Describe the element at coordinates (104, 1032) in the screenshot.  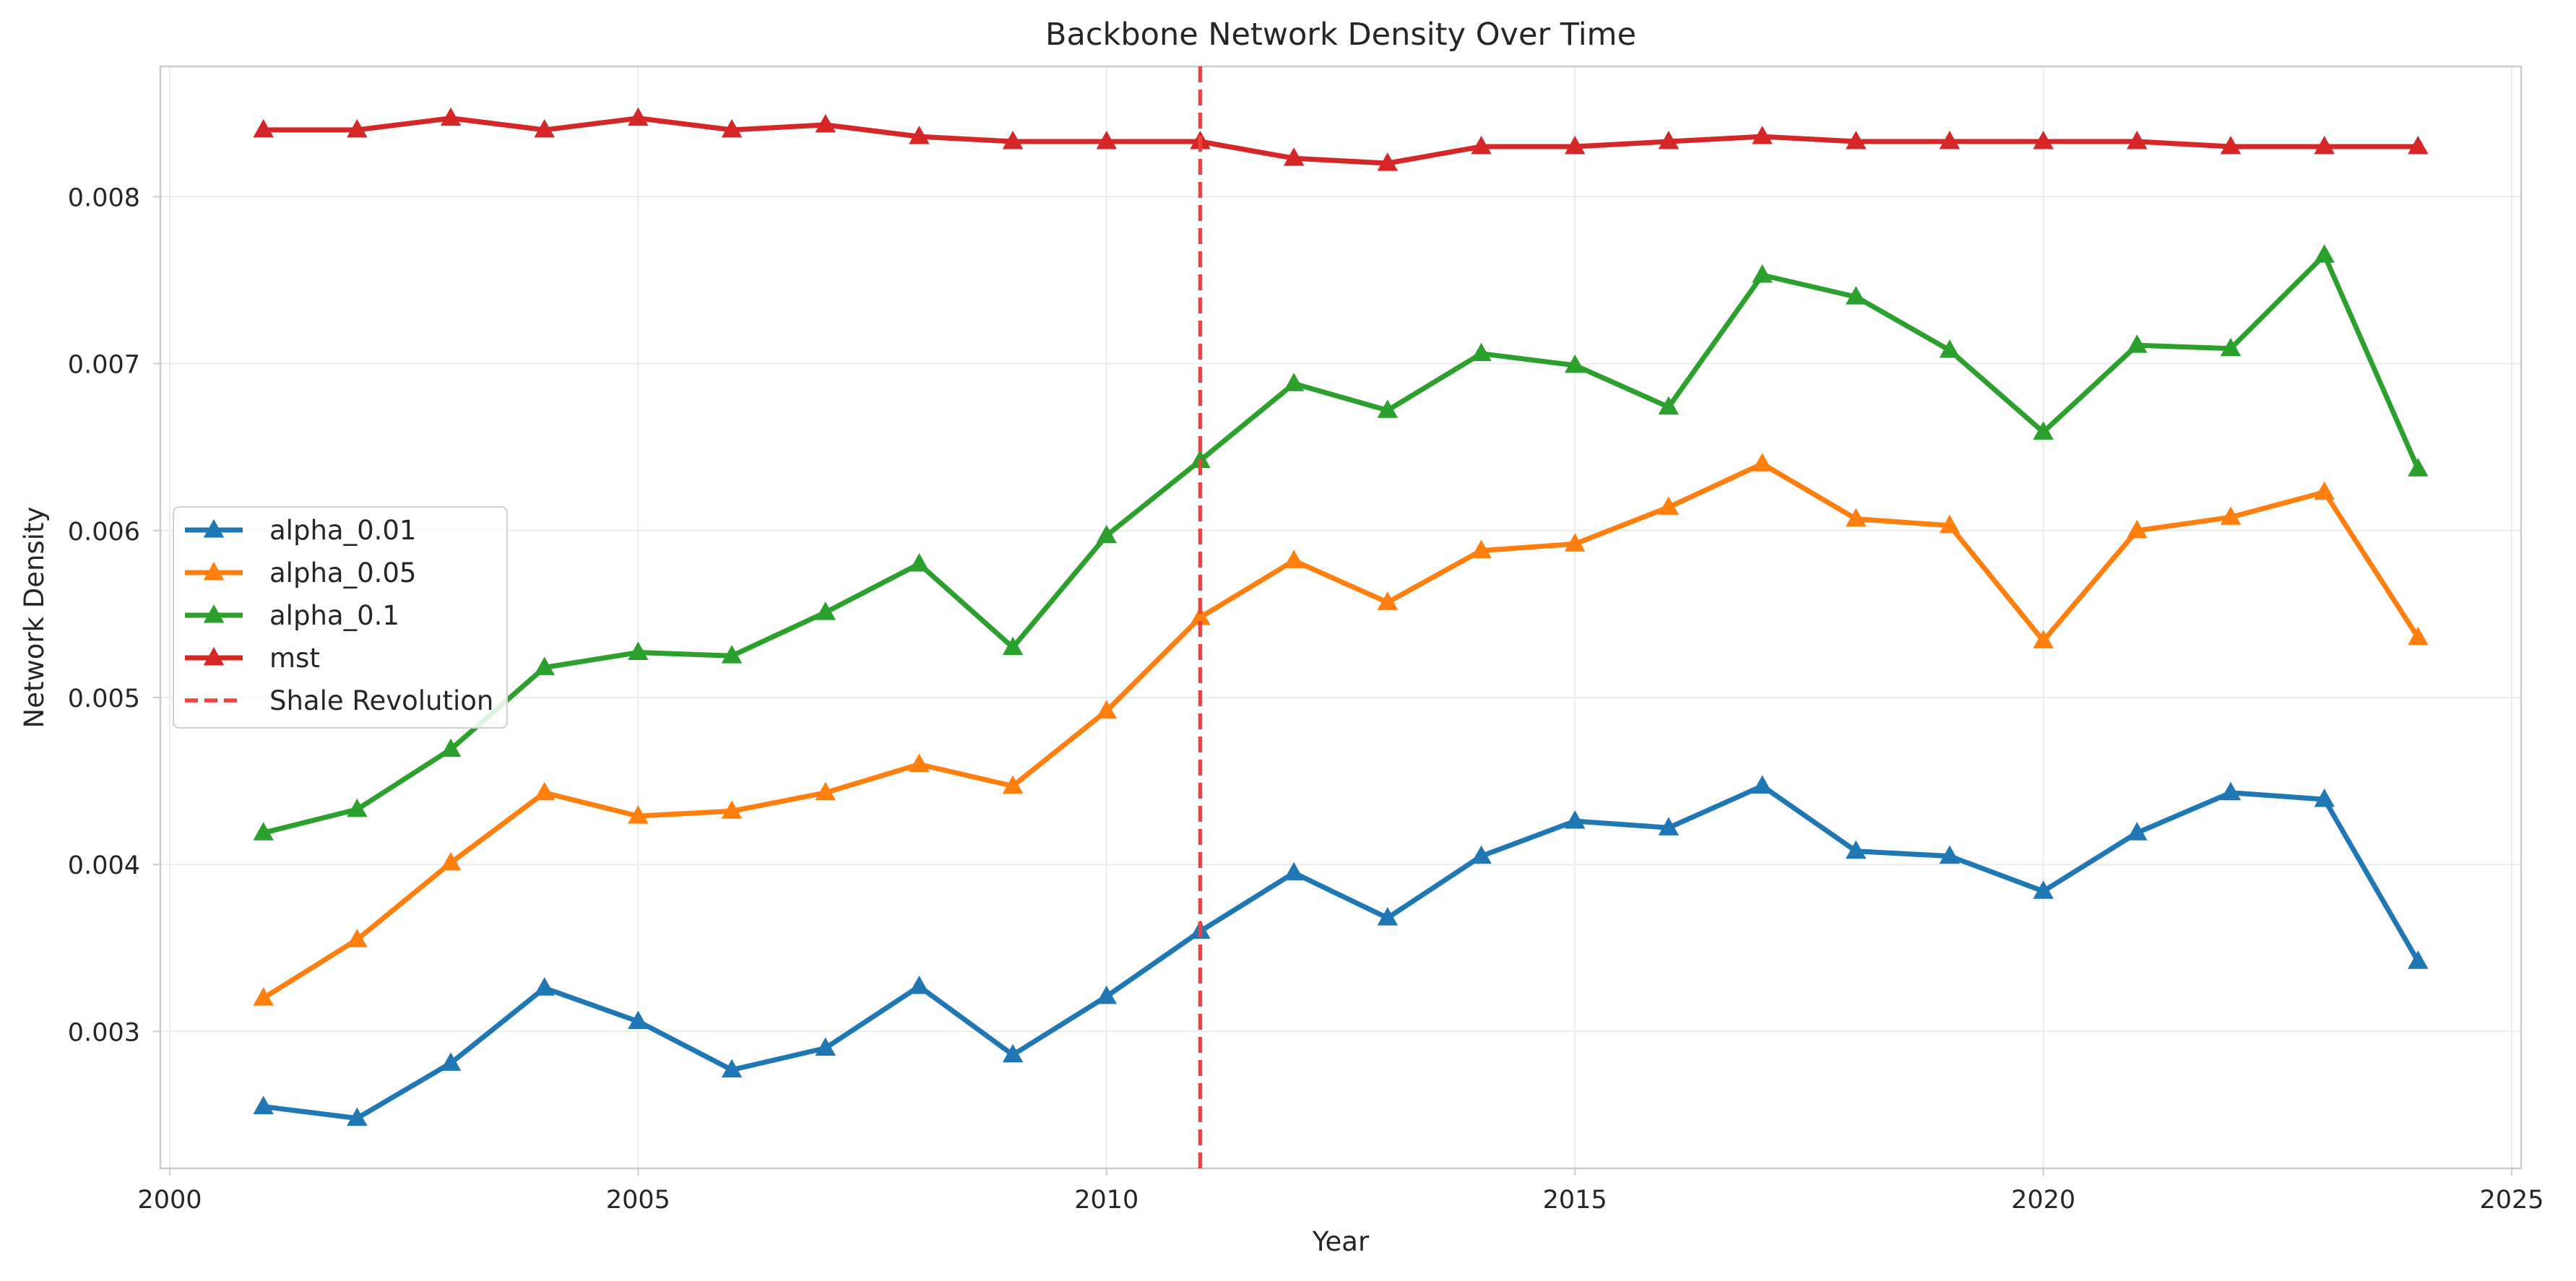
I see `y-tick-label: 0.003` at that location.